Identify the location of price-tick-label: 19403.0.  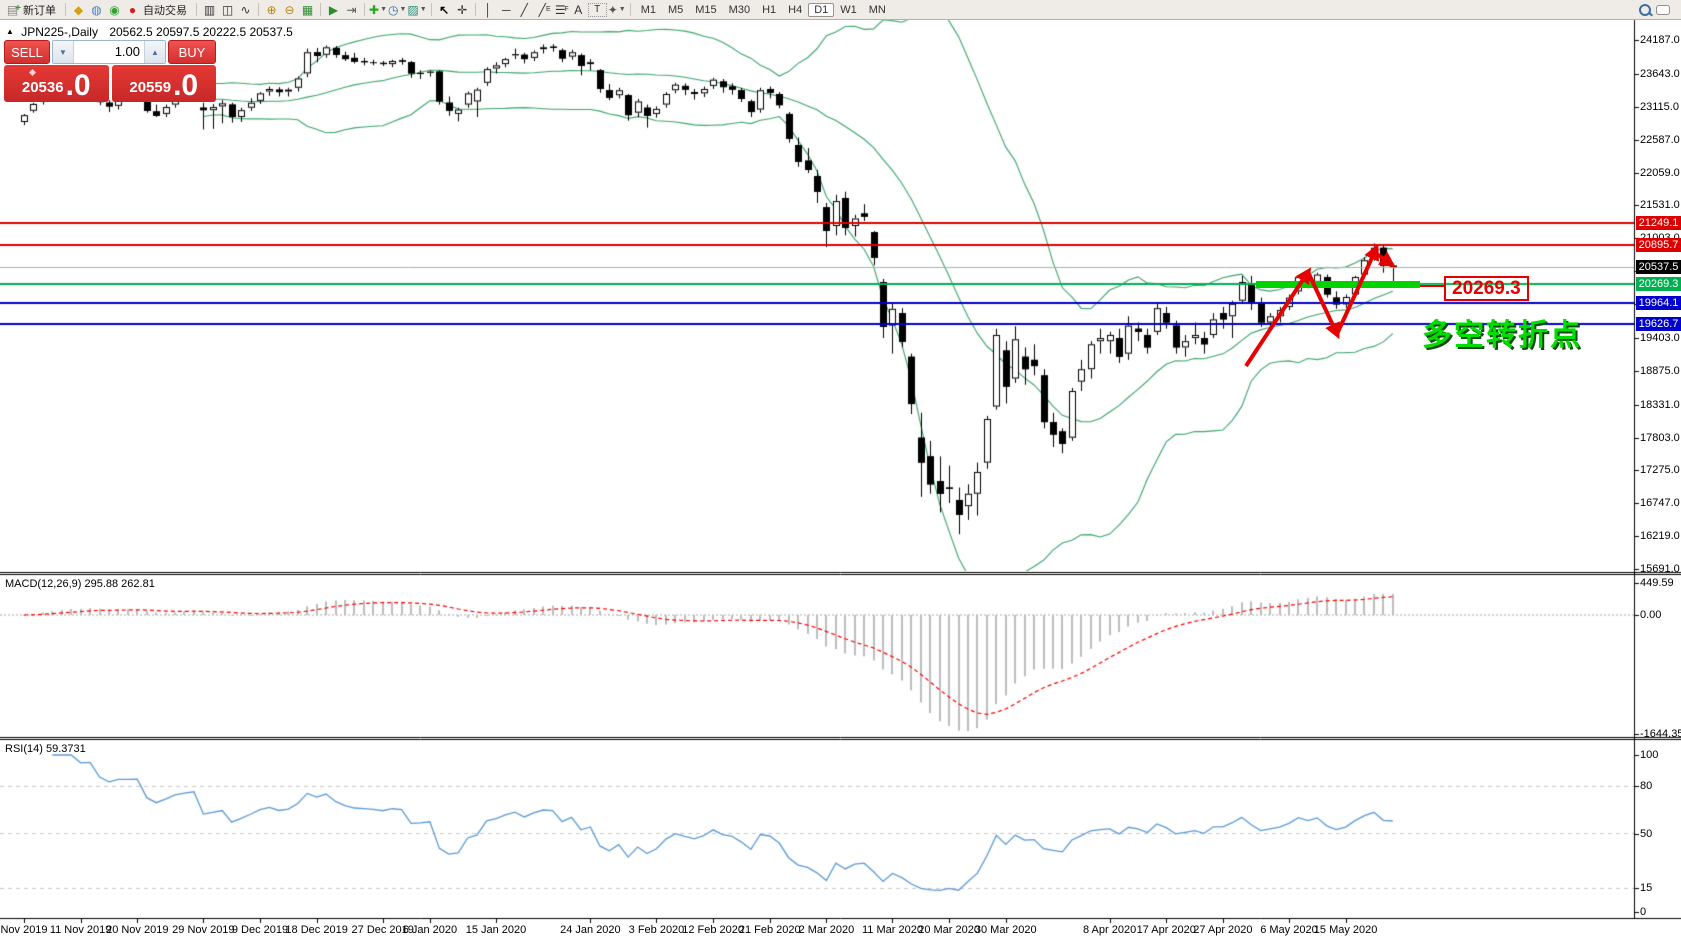
(1660, 337).